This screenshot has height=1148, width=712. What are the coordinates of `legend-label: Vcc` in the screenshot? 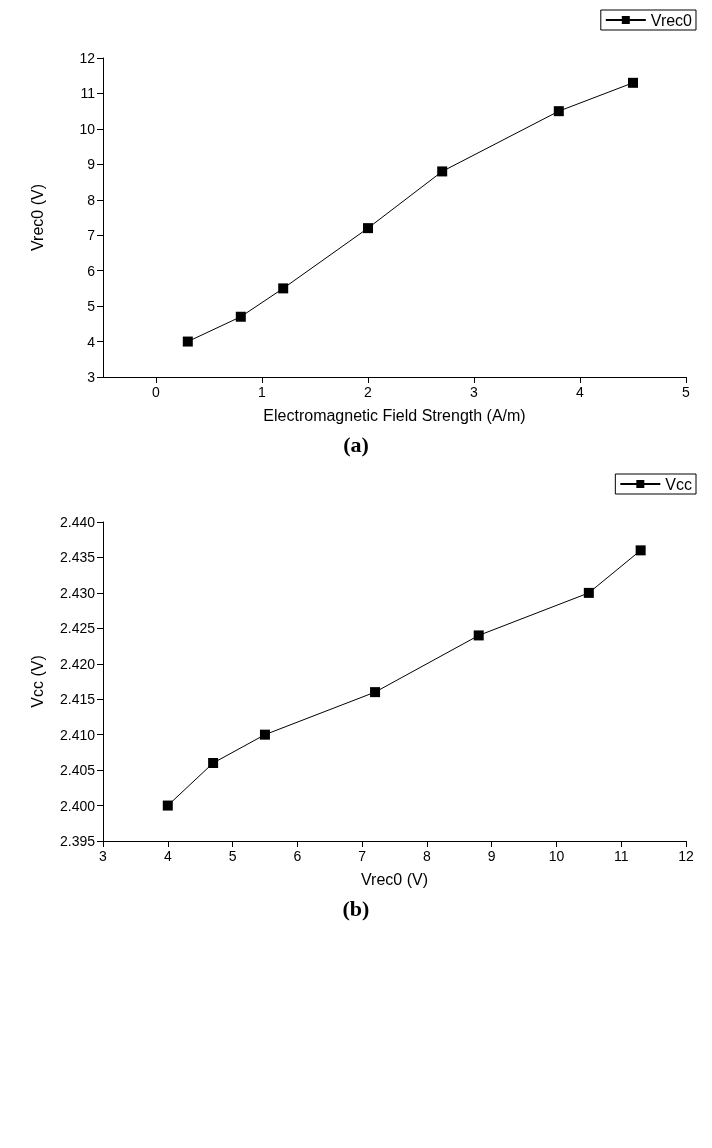 It's located at (678, 484).